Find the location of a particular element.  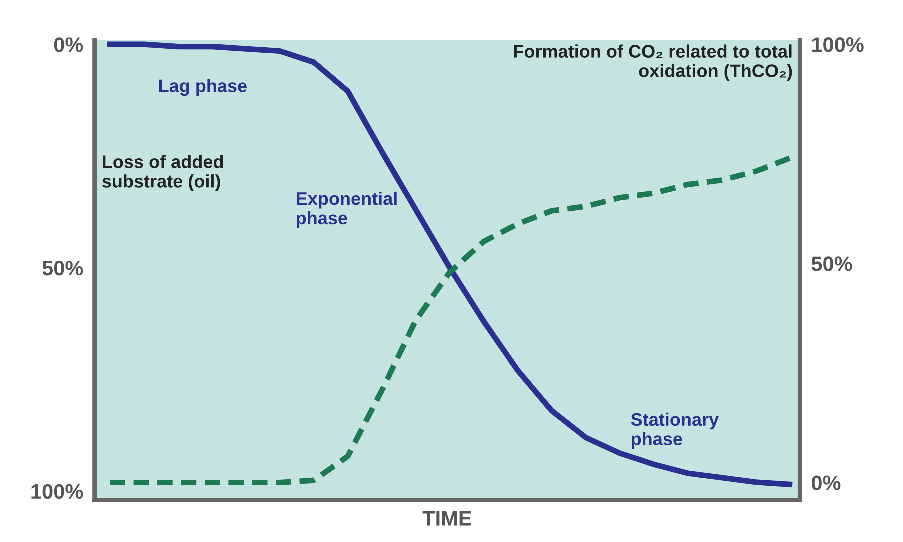

y2-tick-label: 50% is located at coordinates (832, 264).